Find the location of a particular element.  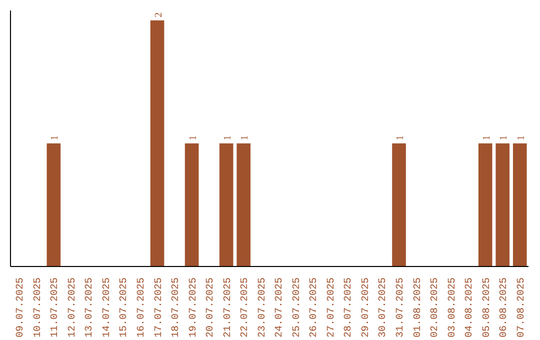

x-tick-label: 01.08.2025 is located at coordinates (418, 307).